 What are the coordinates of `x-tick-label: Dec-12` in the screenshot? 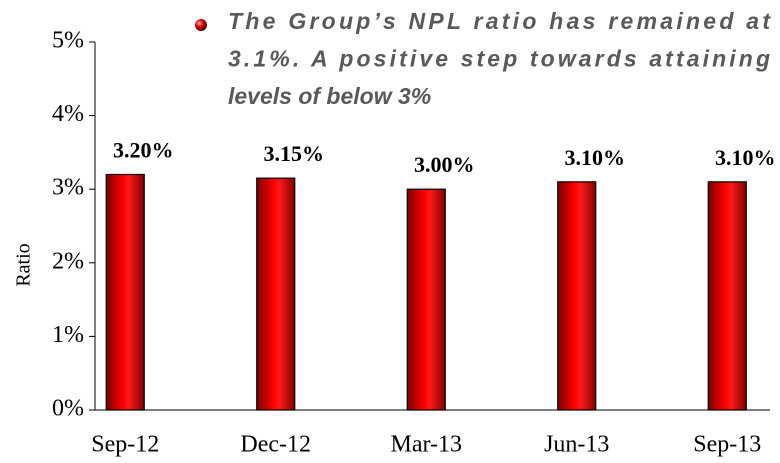 It's located at (275, 445).